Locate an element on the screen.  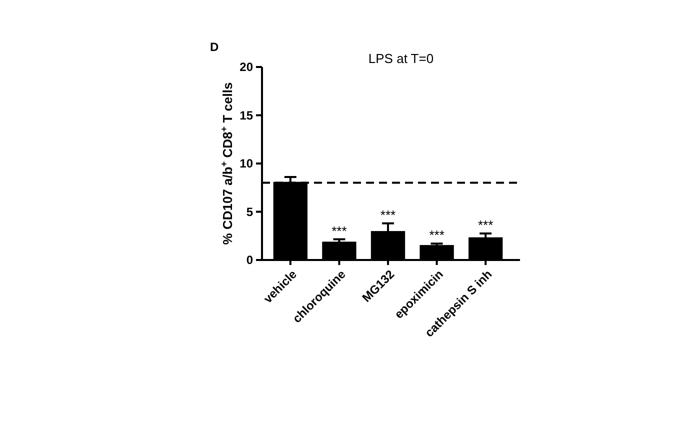
y-tick-label: 15 is located at coordinates (247, 115).